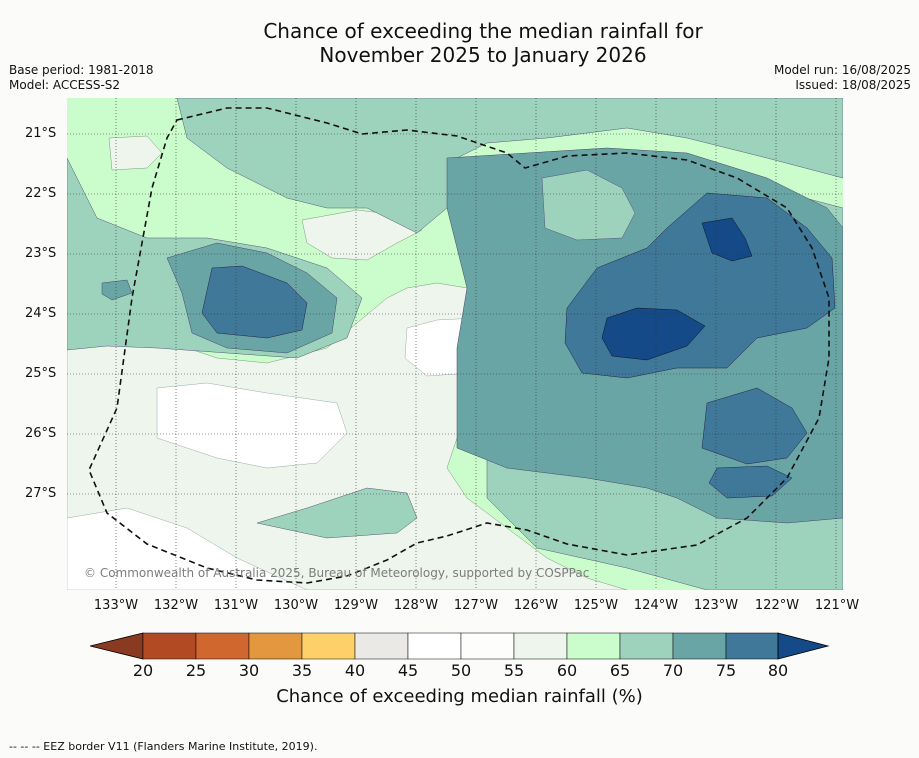  What do you see at coordinates (176, 605) in the screenshot?
I see `lon-label: 132°W` at bounding box center [176, 605].